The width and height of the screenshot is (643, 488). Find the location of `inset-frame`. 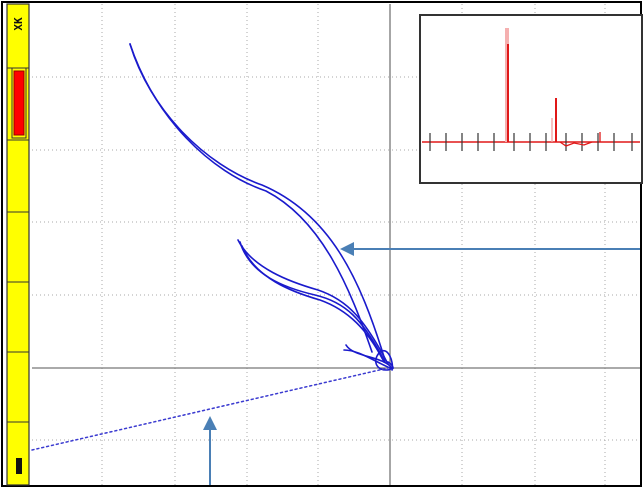

inset-frame is located at coordinates (531, 99).